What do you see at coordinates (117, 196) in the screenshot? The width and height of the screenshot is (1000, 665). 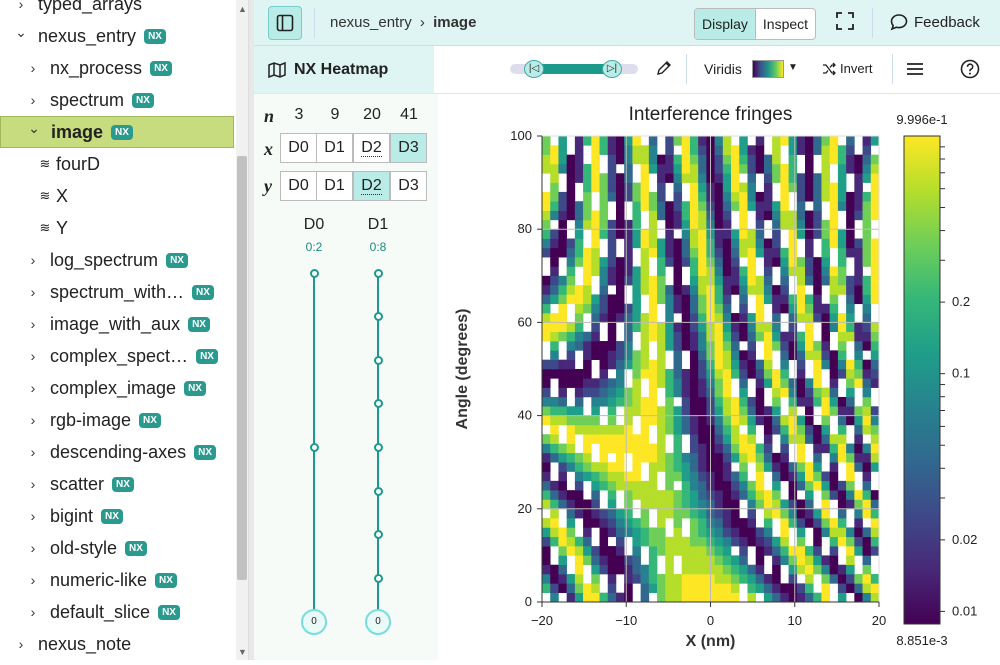 I see `tree-item-x: ≋ X` at bounding box center [117, 196].